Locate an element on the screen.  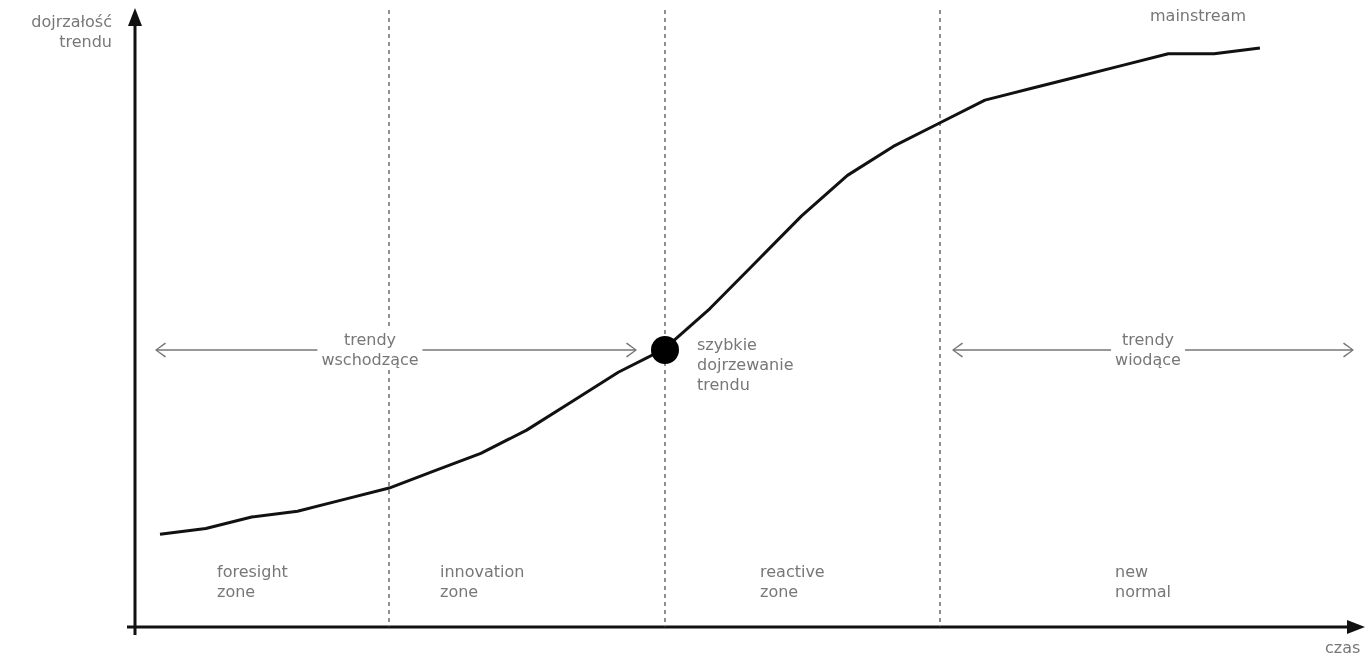
annotation: innovation zone is located at coordinates (482, 582).